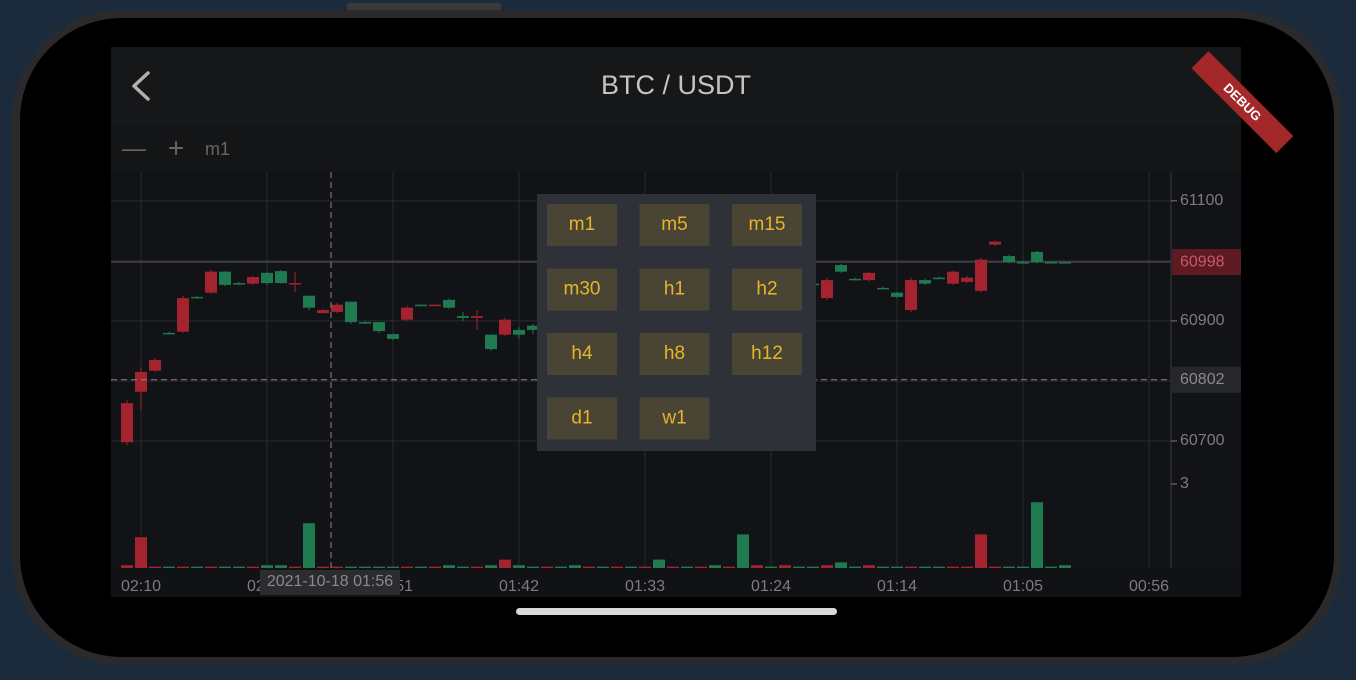 The width and height of the screenshot is (1356, 680). What do you see at coordinates (1242, 102) in the screenshot?
I see `ribbon` at bounding box center [1242, 102].